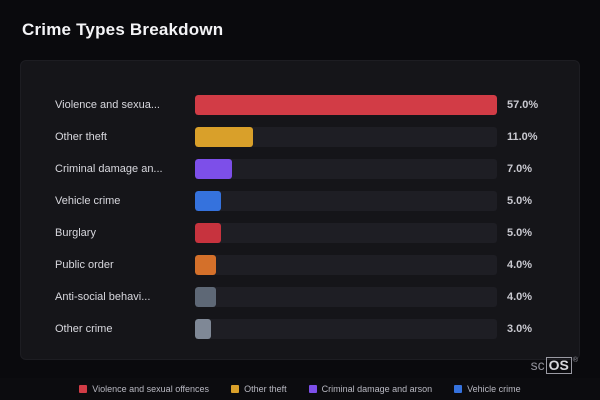 The height and width of the screenshot is (400, 600). Describe the element at coordinates (123, 29) in the screenshot. I see `page-title: Crime Types Breakdown` at that location.